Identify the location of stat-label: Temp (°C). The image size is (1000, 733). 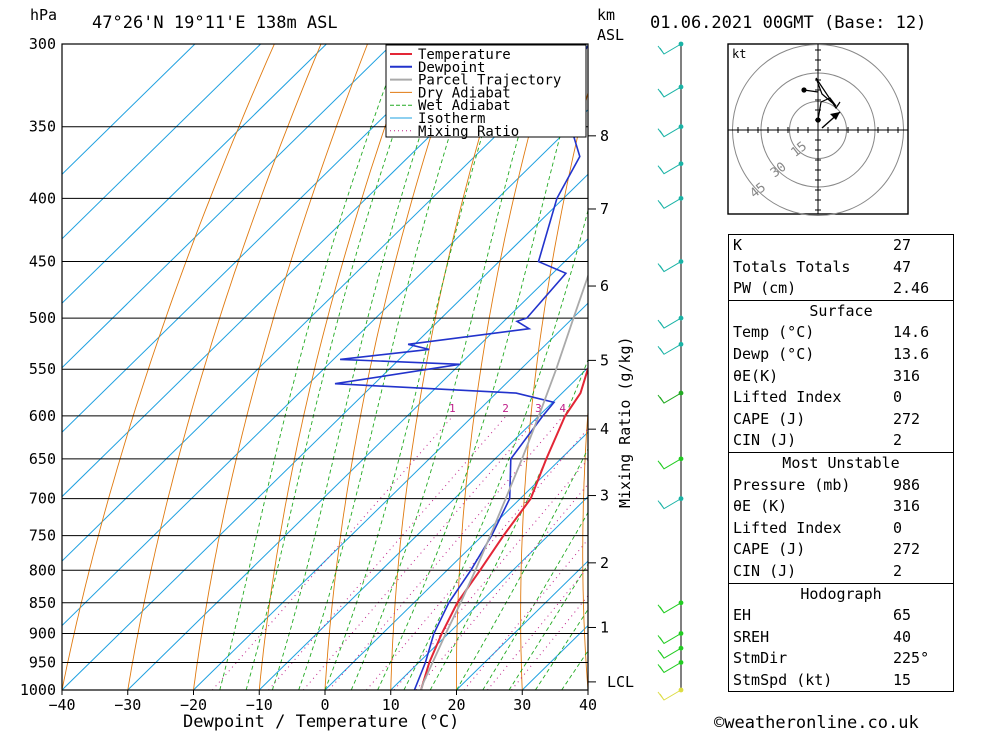
(774, 332).